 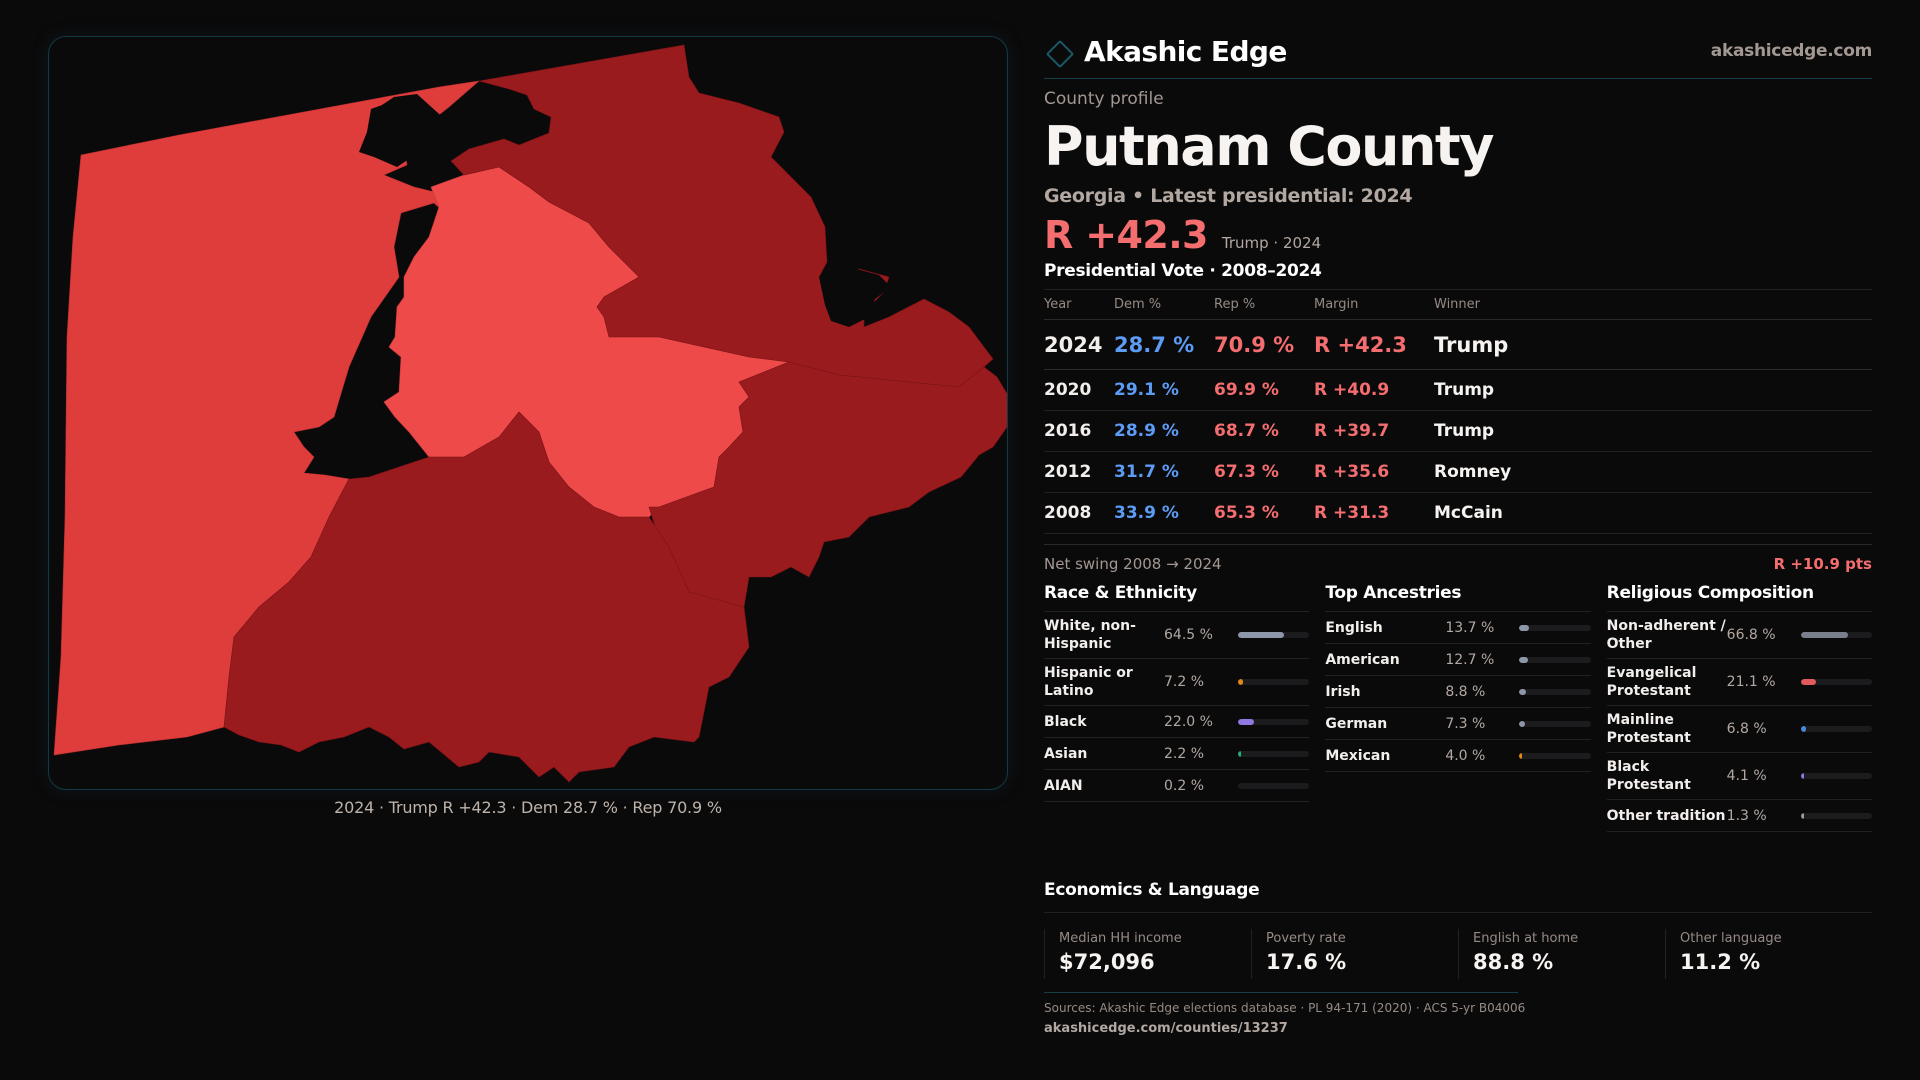 What do you see at coordinates (1458, 558) in the screenshot?
I see `net-swing: Net swing 2008 → 2024 R +10.9 pts` at bounding box center [1458, 558].